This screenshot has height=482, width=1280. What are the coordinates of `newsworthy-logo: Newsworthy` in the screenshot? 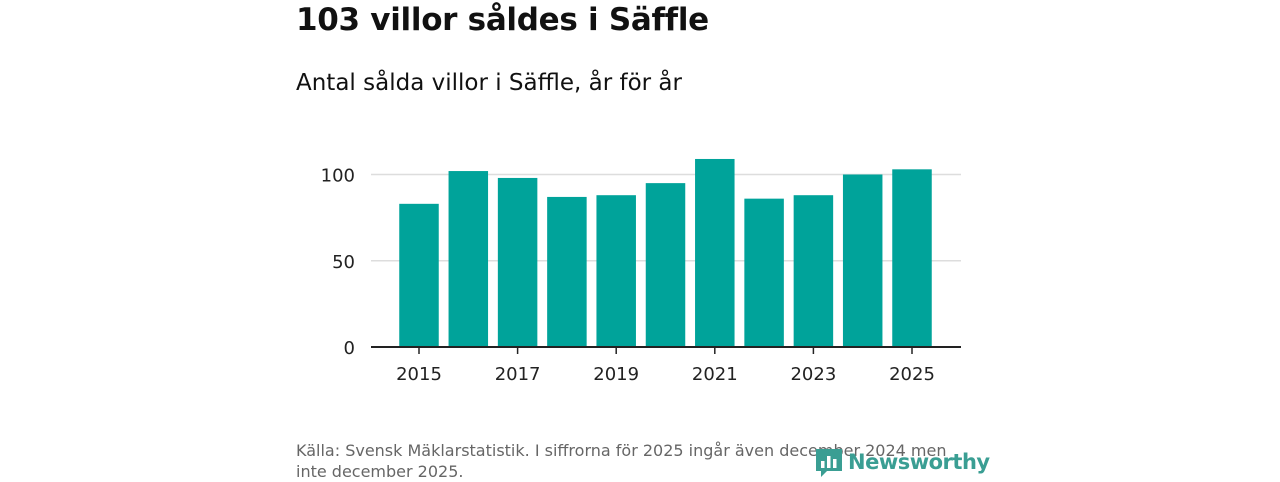 It's located at (902, 462).